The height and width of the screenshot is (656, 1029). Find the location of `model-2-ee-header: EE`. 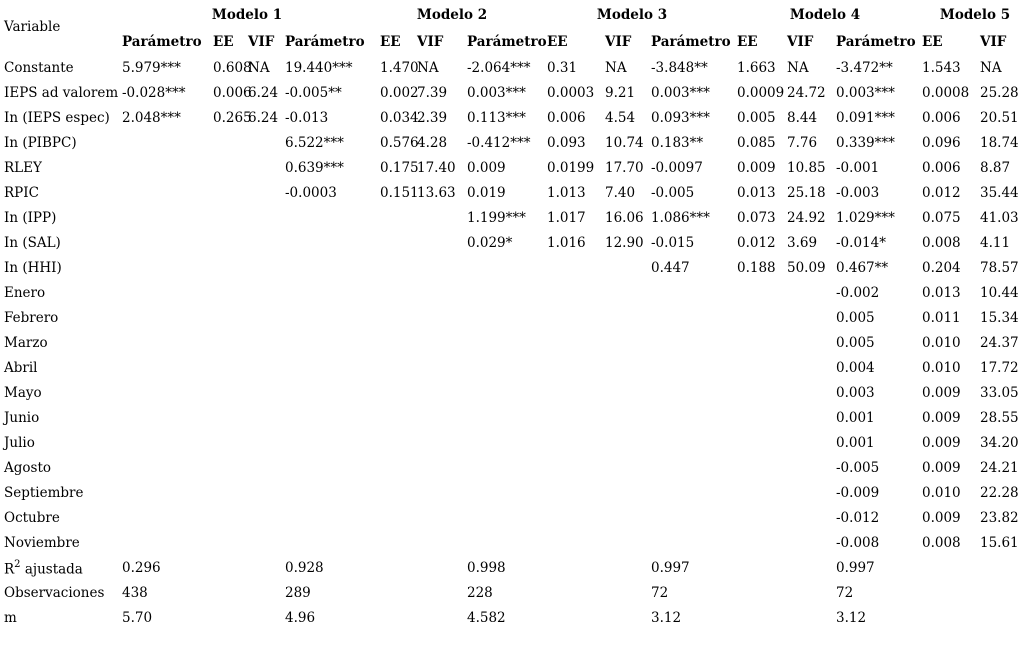

model-2-ee-header: EE is located at coordinates (390, 42).